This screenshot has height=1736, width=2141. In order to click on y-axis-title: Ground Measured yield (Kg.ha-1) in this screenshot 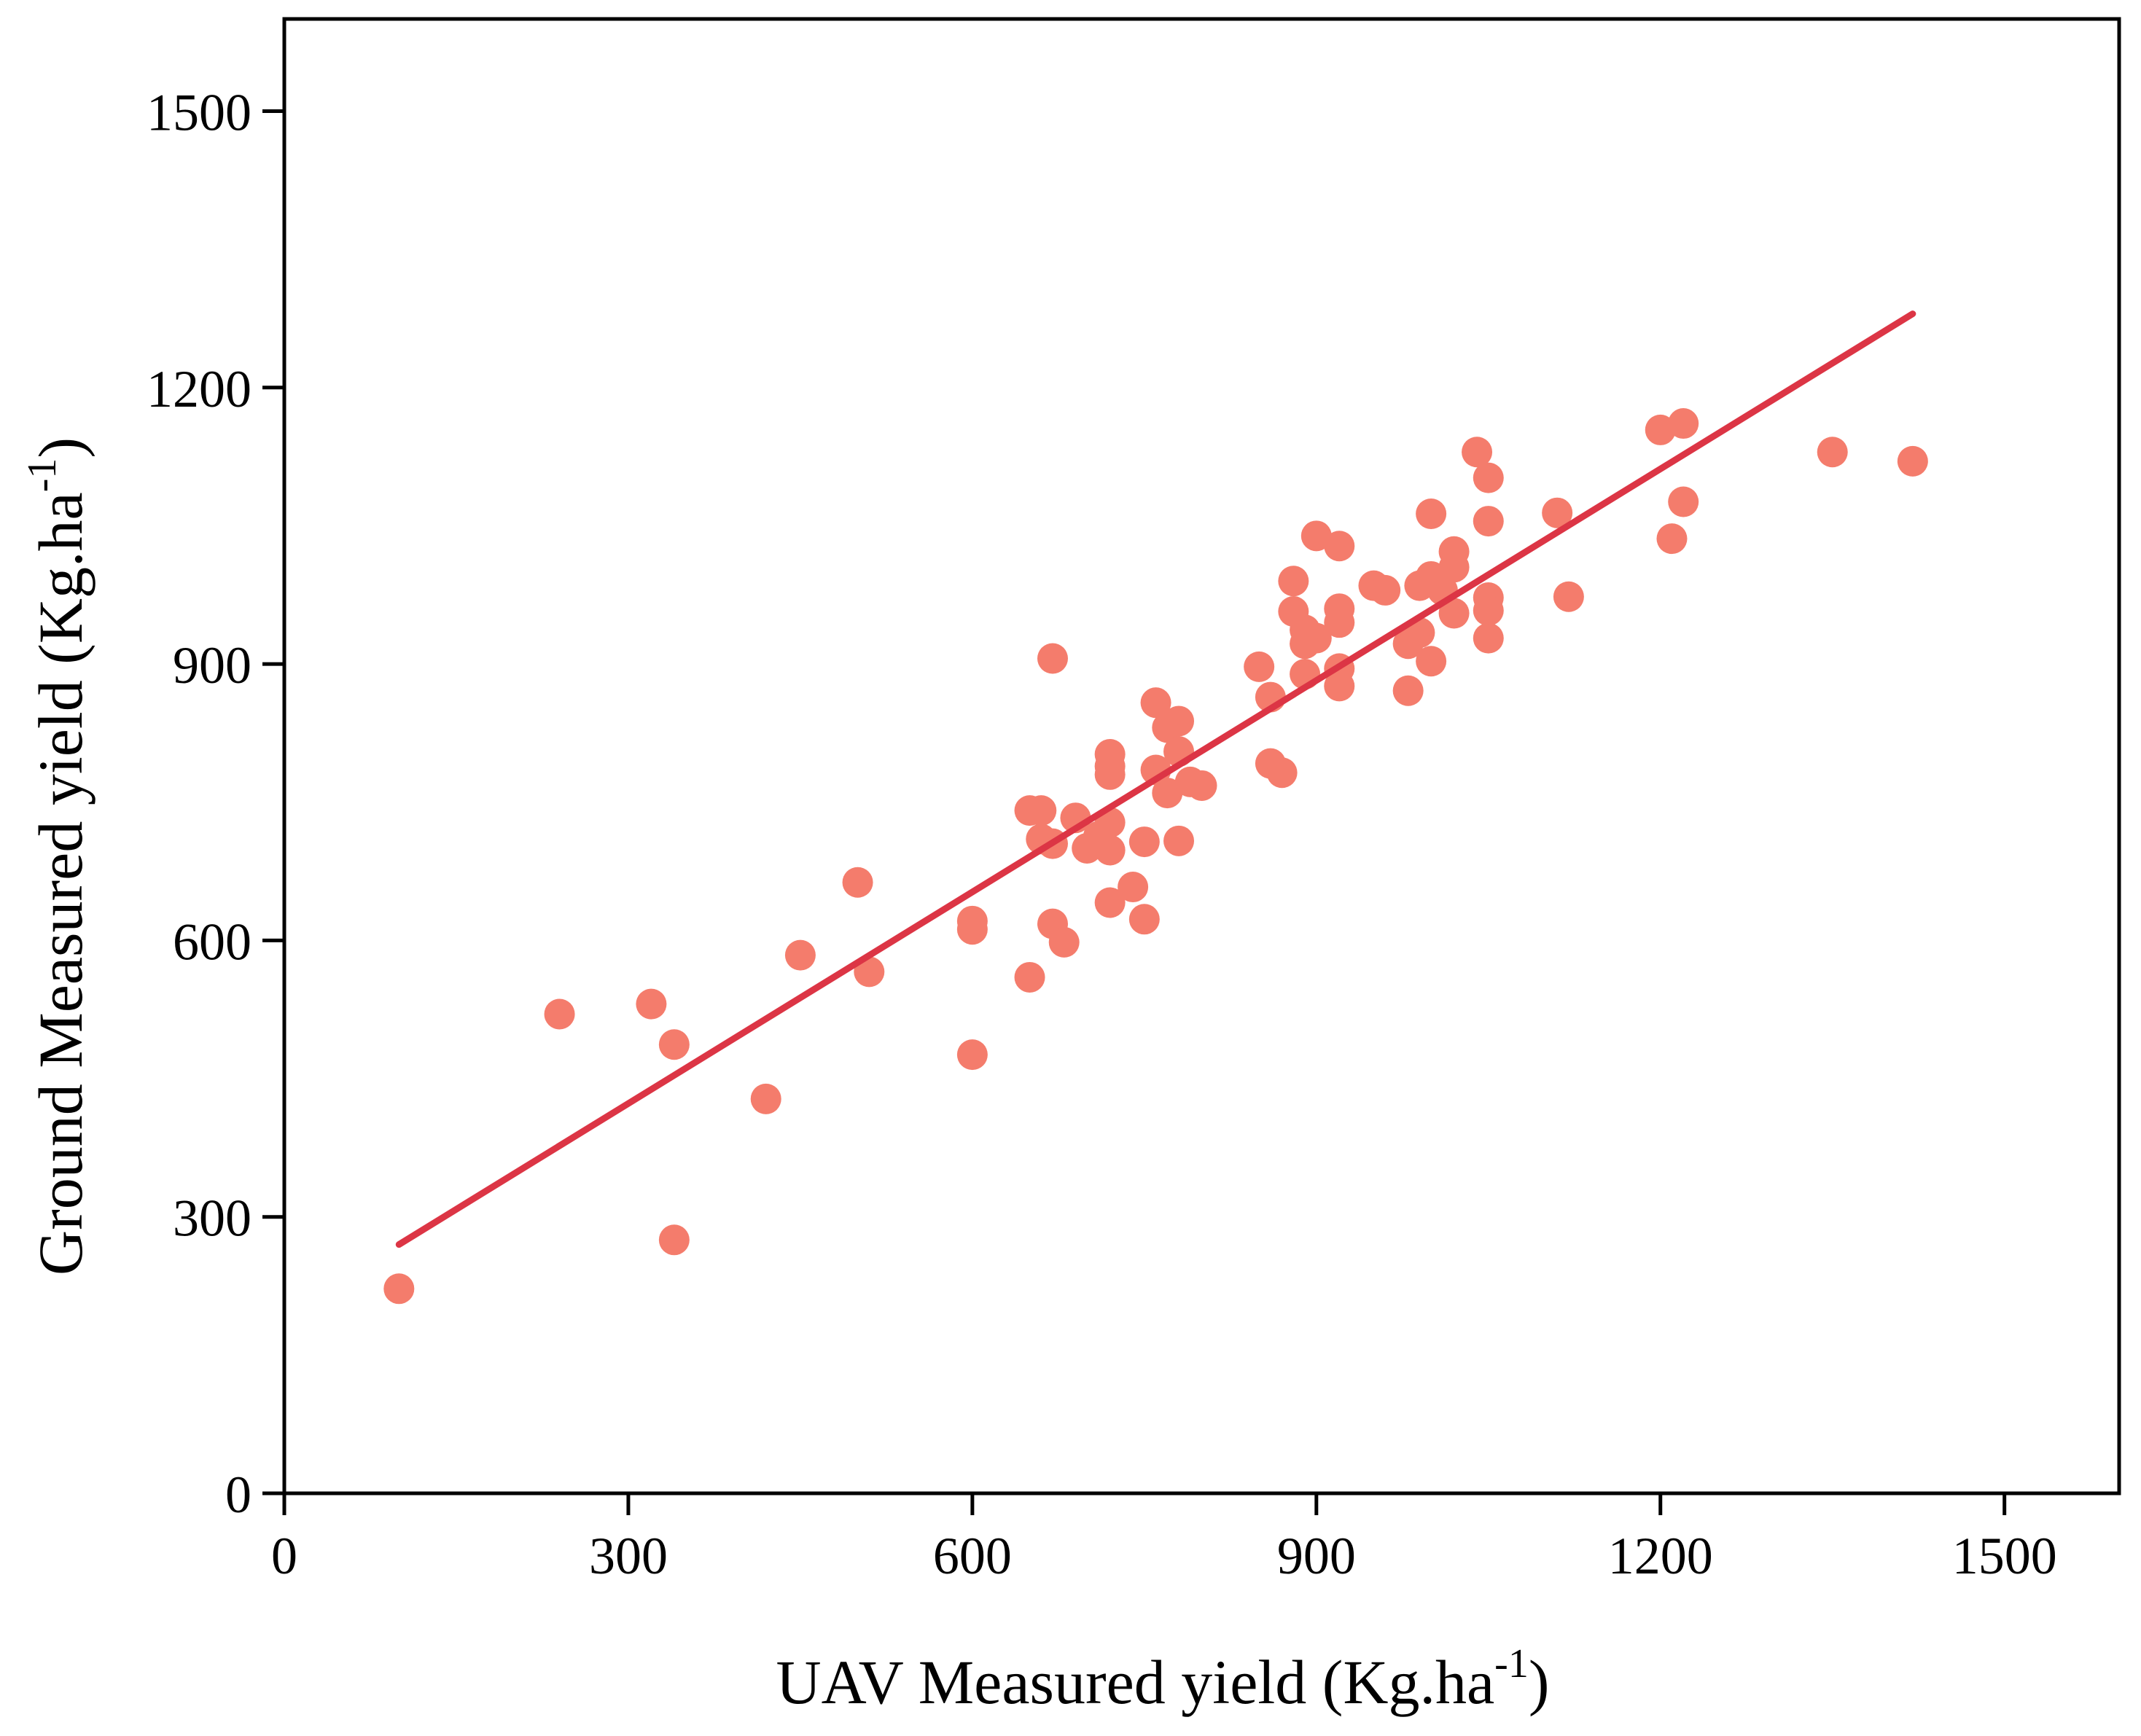, I will do `click(57, 856)`.